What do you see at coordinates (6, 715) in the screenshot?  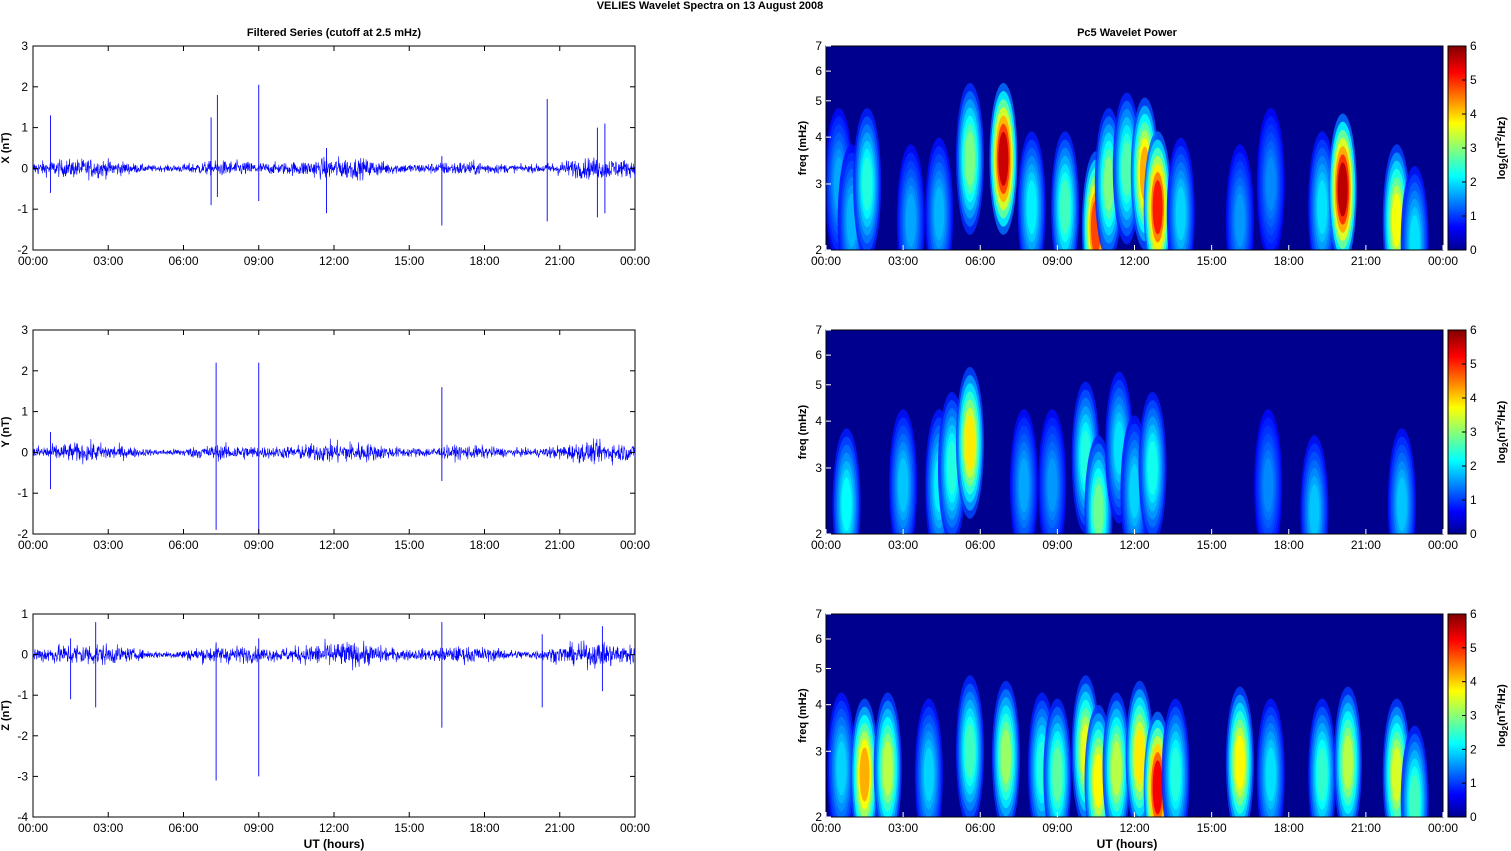 I see `y-axis-label: Z (nT)` at bounding box center [6, 715].